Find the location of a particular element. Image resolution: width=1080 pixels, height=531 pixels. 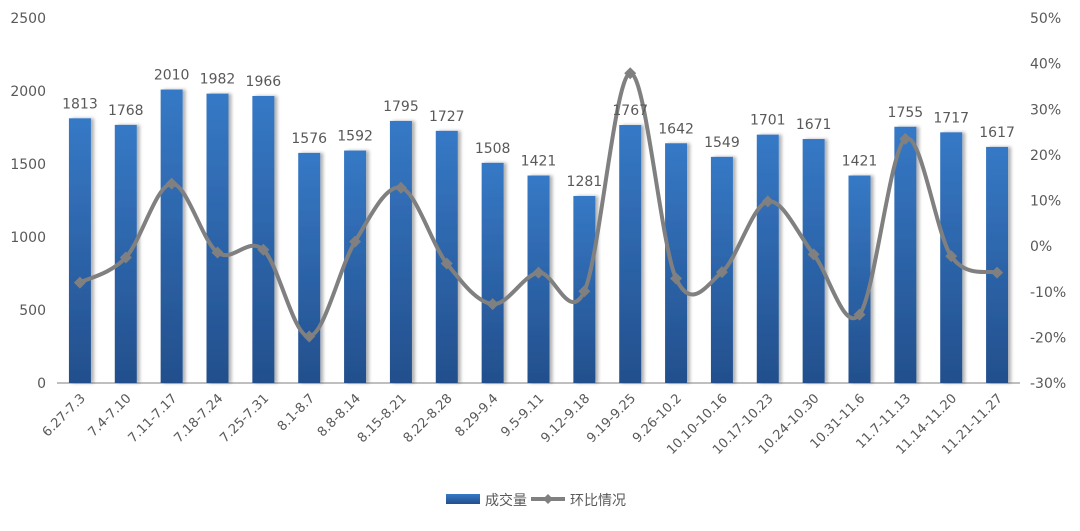

y-right-tick-label: 0% is located at coordinates (1041, 247).